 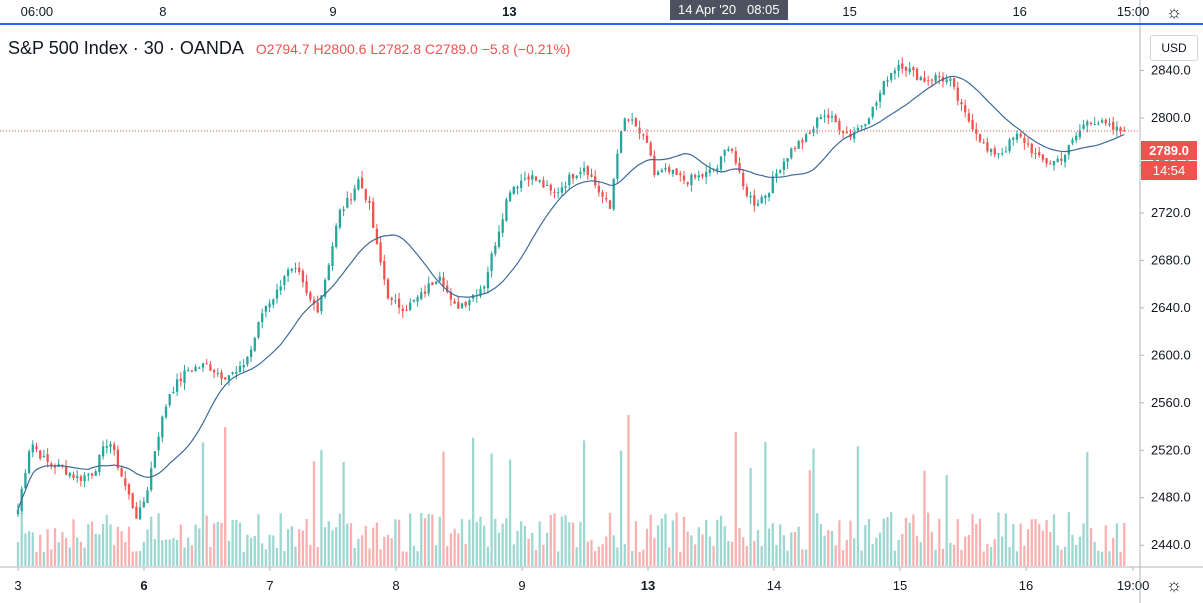 I want to click on time-tick-label: 7, so click(x=269, y=585).